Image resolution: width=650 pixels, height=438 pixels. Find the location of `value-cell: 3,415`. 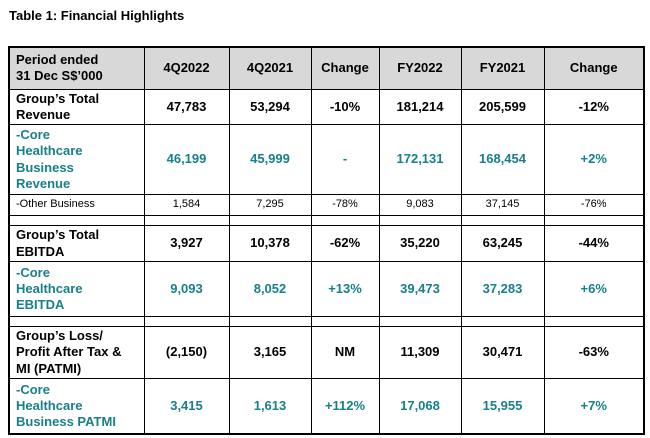

value-cell: 3,415 is located at coordinates (186, 406).